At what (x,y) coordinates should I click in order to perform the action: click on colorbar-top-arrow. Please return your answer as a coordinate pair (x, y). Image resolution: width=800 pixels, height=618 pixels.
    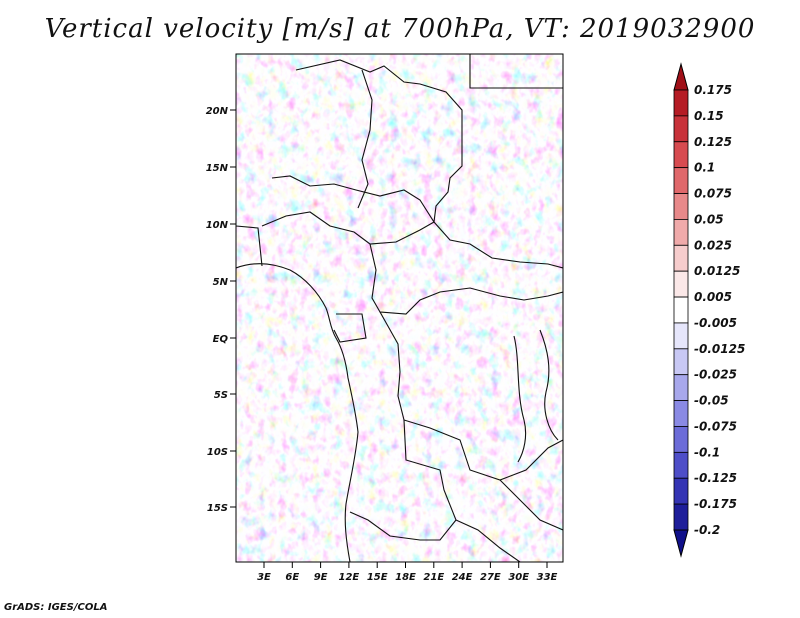
    Looking at the image, I should click on (681, 76).